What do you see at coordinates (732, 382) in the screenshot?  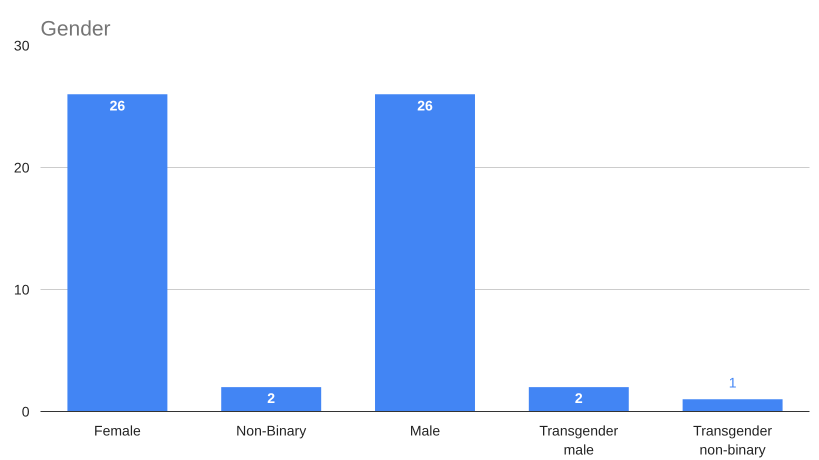 I see `data-label: 1` at bounding box center [732, 382].